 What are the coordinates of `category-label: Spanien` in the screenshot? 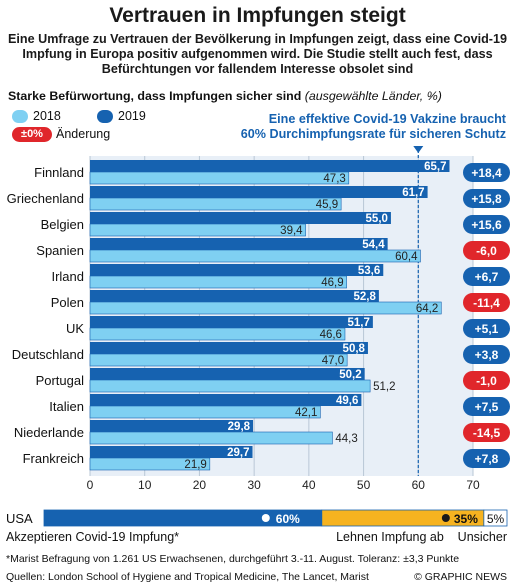 It's located at (60, 250).